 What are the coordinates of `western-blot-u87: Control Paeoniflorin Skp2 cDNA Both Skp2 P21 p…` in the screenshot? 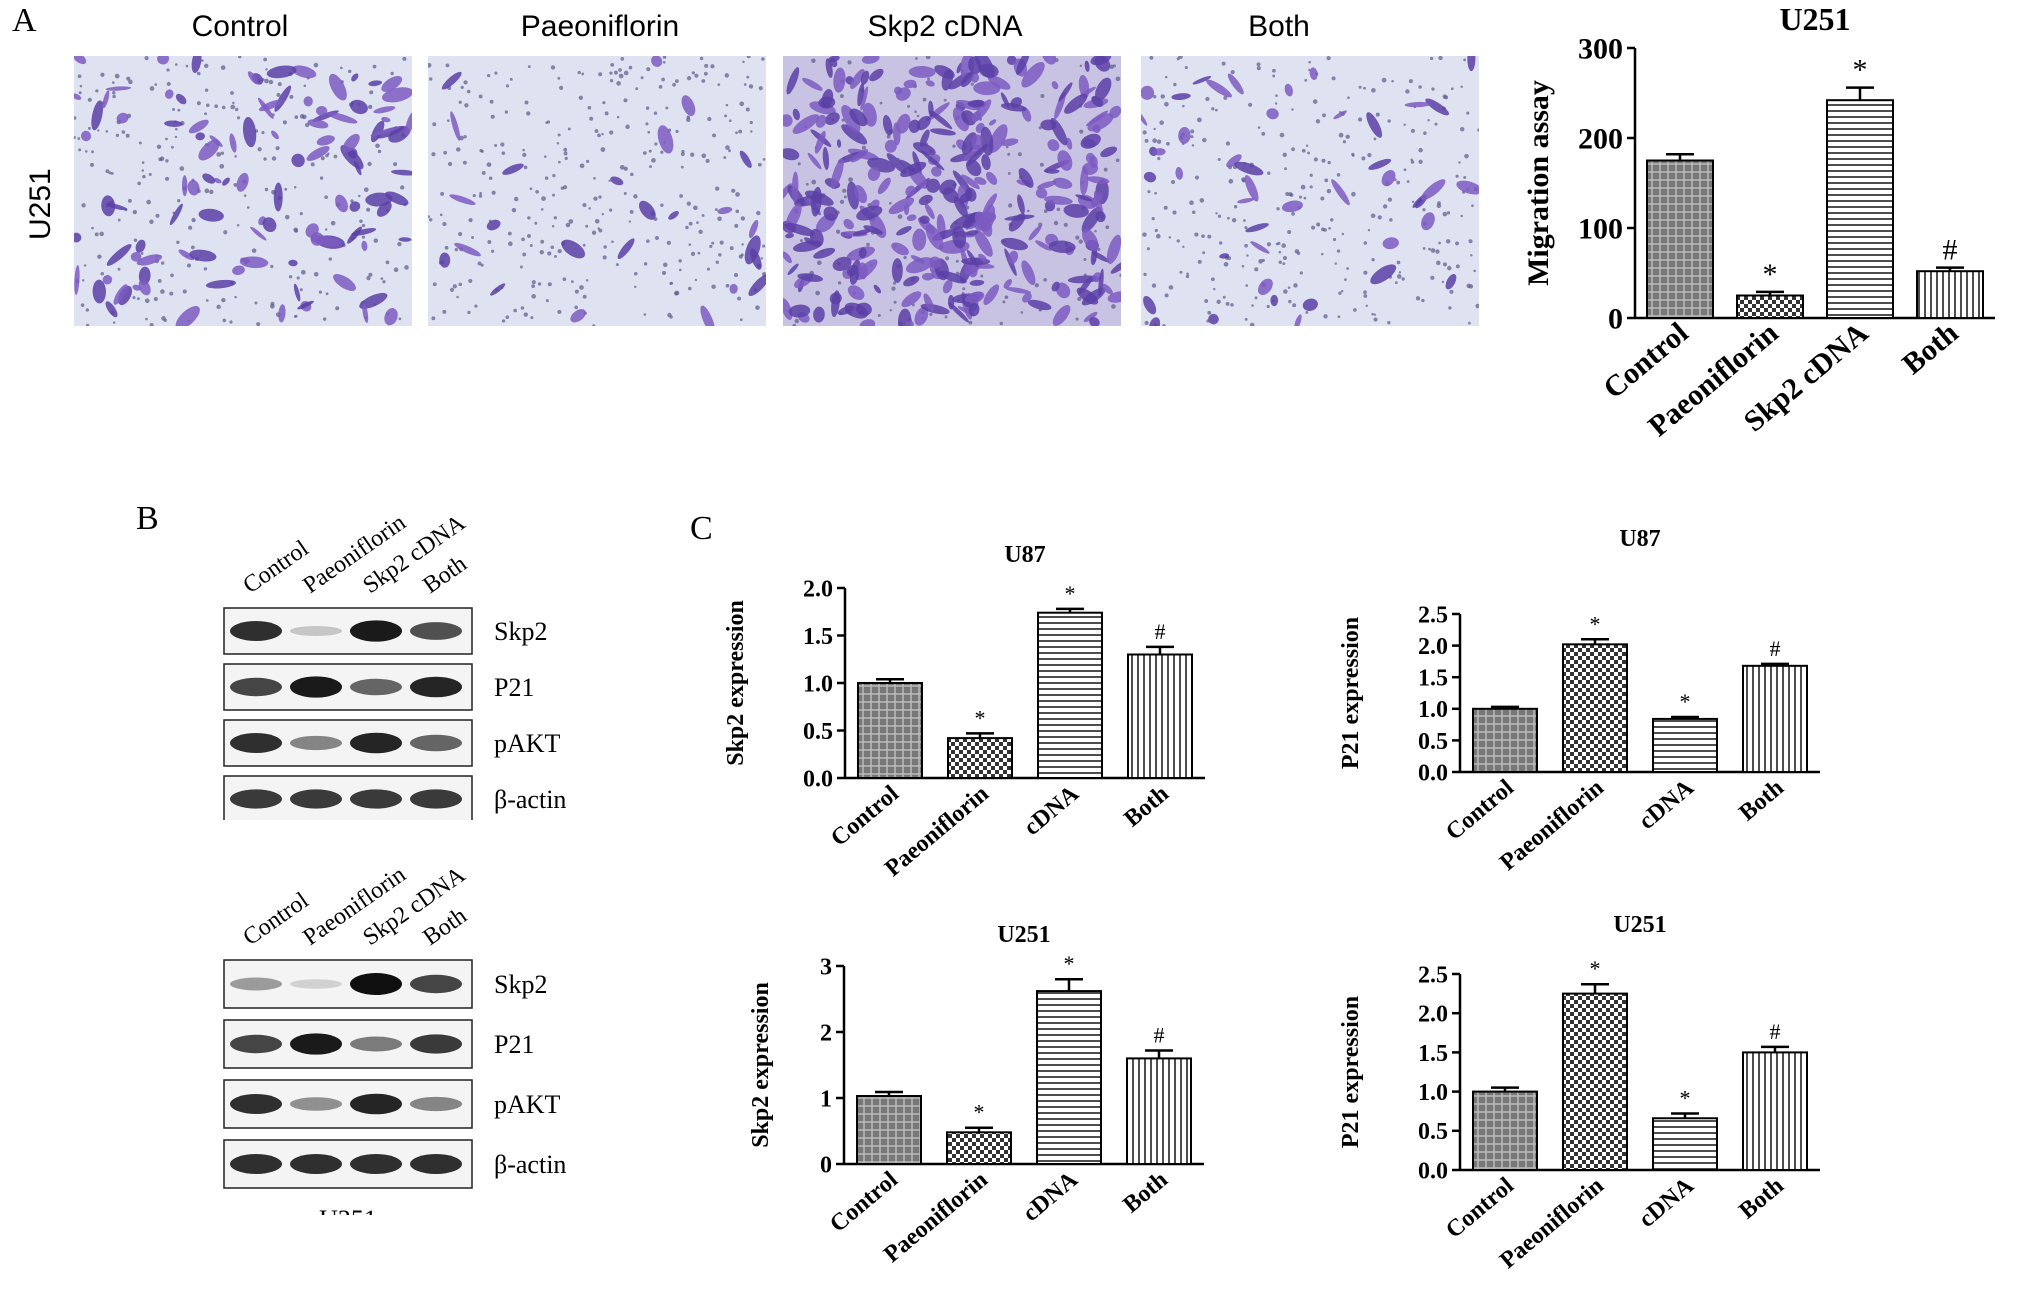 It's located at (410, 678).